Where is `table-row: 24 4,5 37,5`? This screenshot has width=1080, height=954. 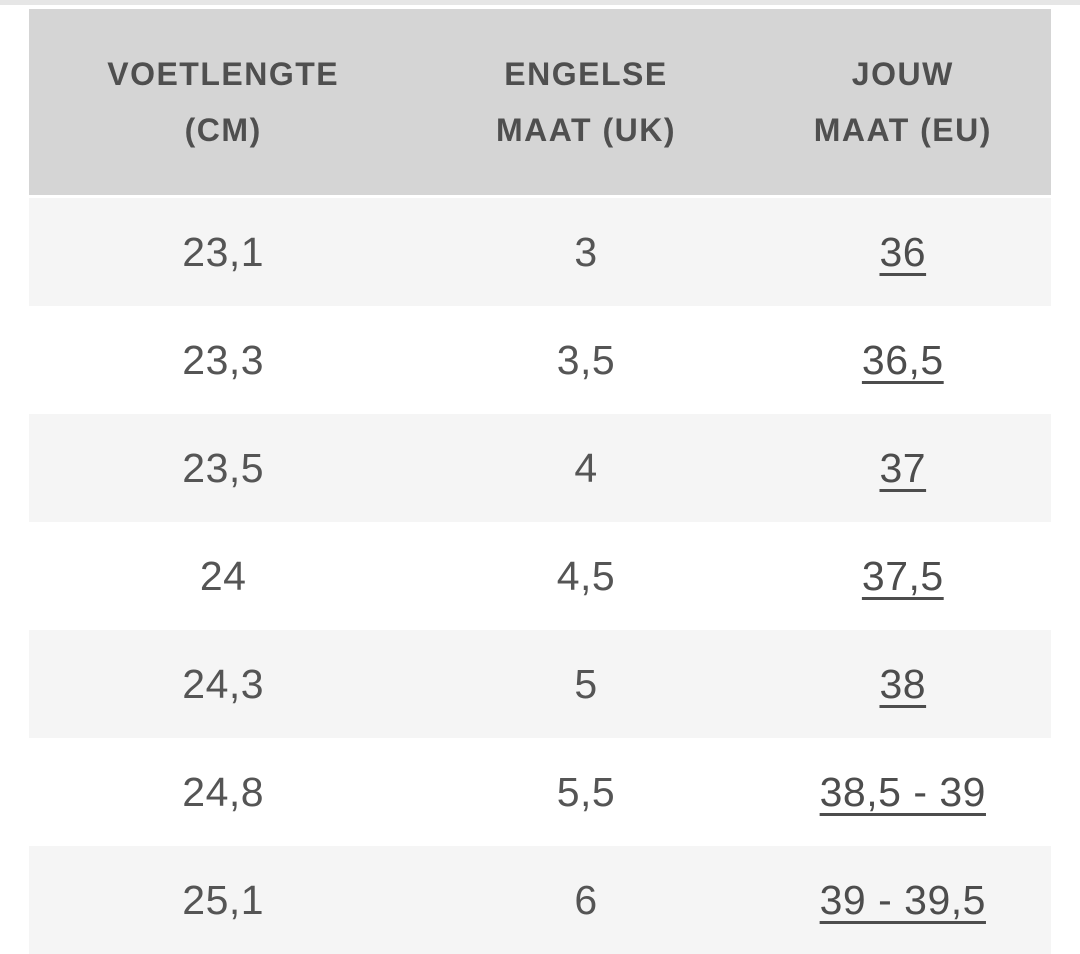 table-row: 24 4,5 37,5 is located at coordinates (540, 576).